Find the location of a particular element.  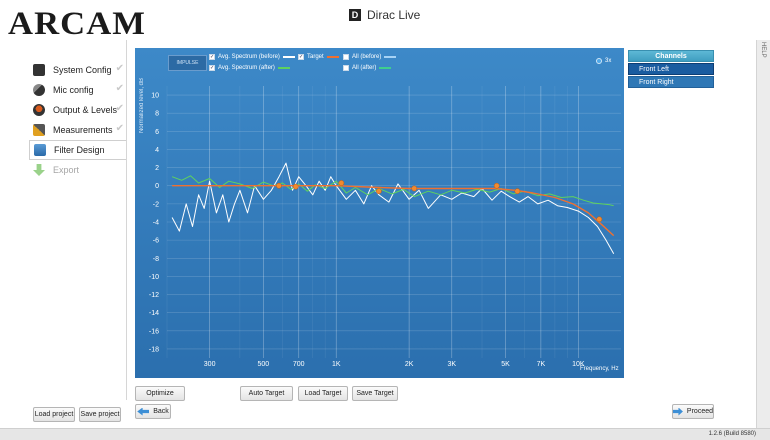

channel-front-right: Front Right is located at coordinates (671, 82).